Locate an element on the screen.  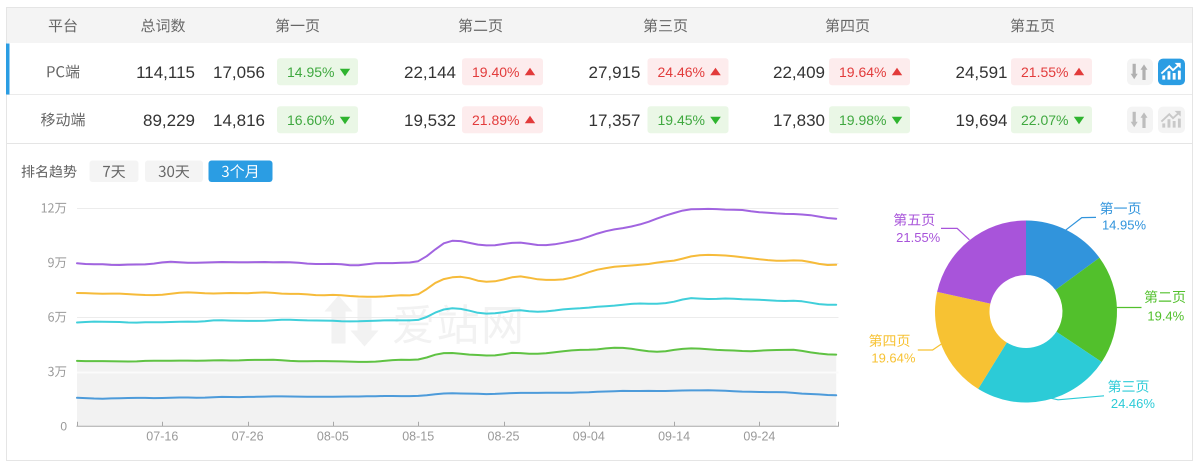
svg-text: 19,694 is located at coordinates (982, 120).